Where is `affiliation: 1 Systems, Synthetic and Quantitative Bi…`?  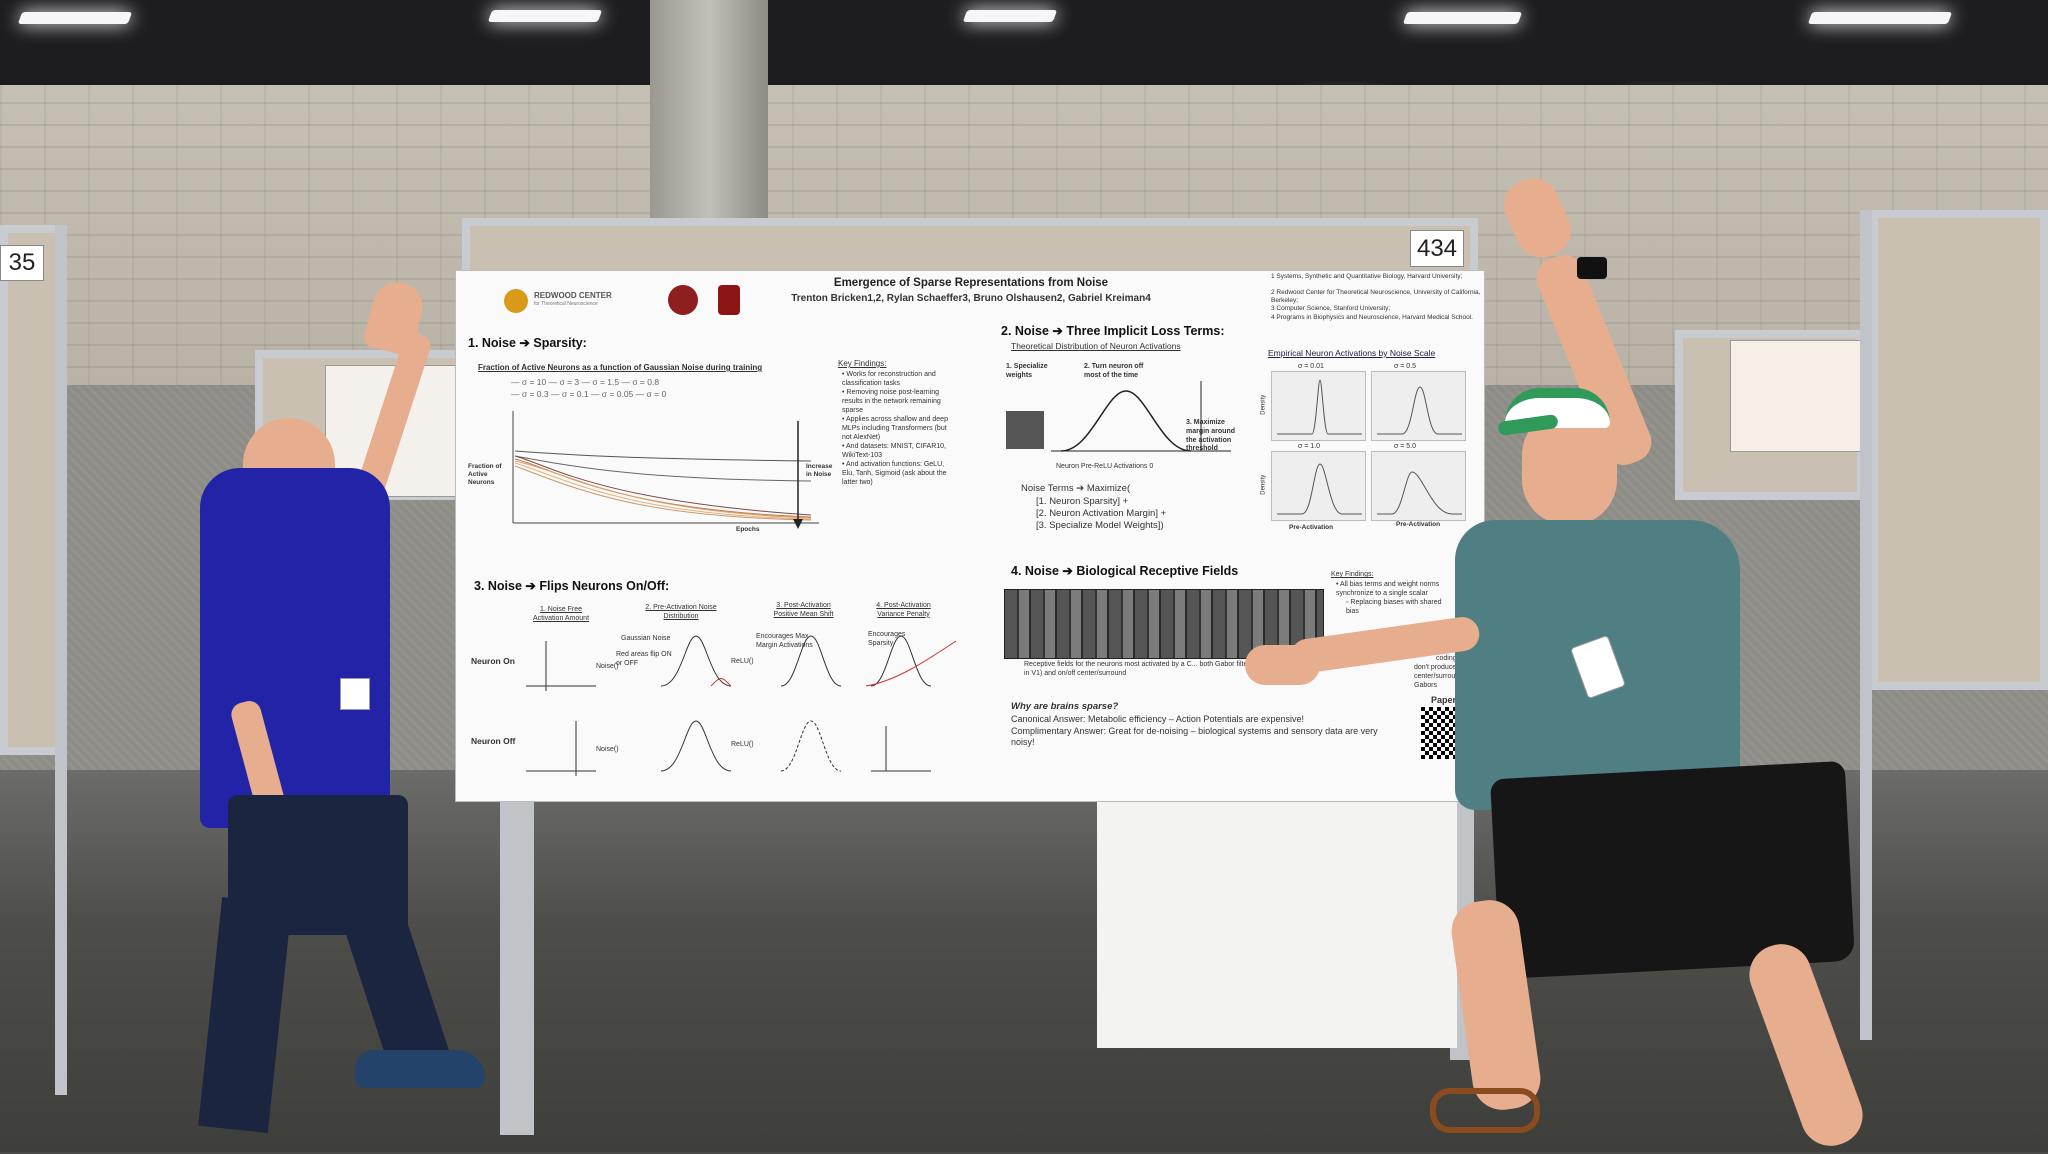
affiliation: 1 Systems, Synthetic and Quantitative Bi… is located at coordinates (1367, 276).